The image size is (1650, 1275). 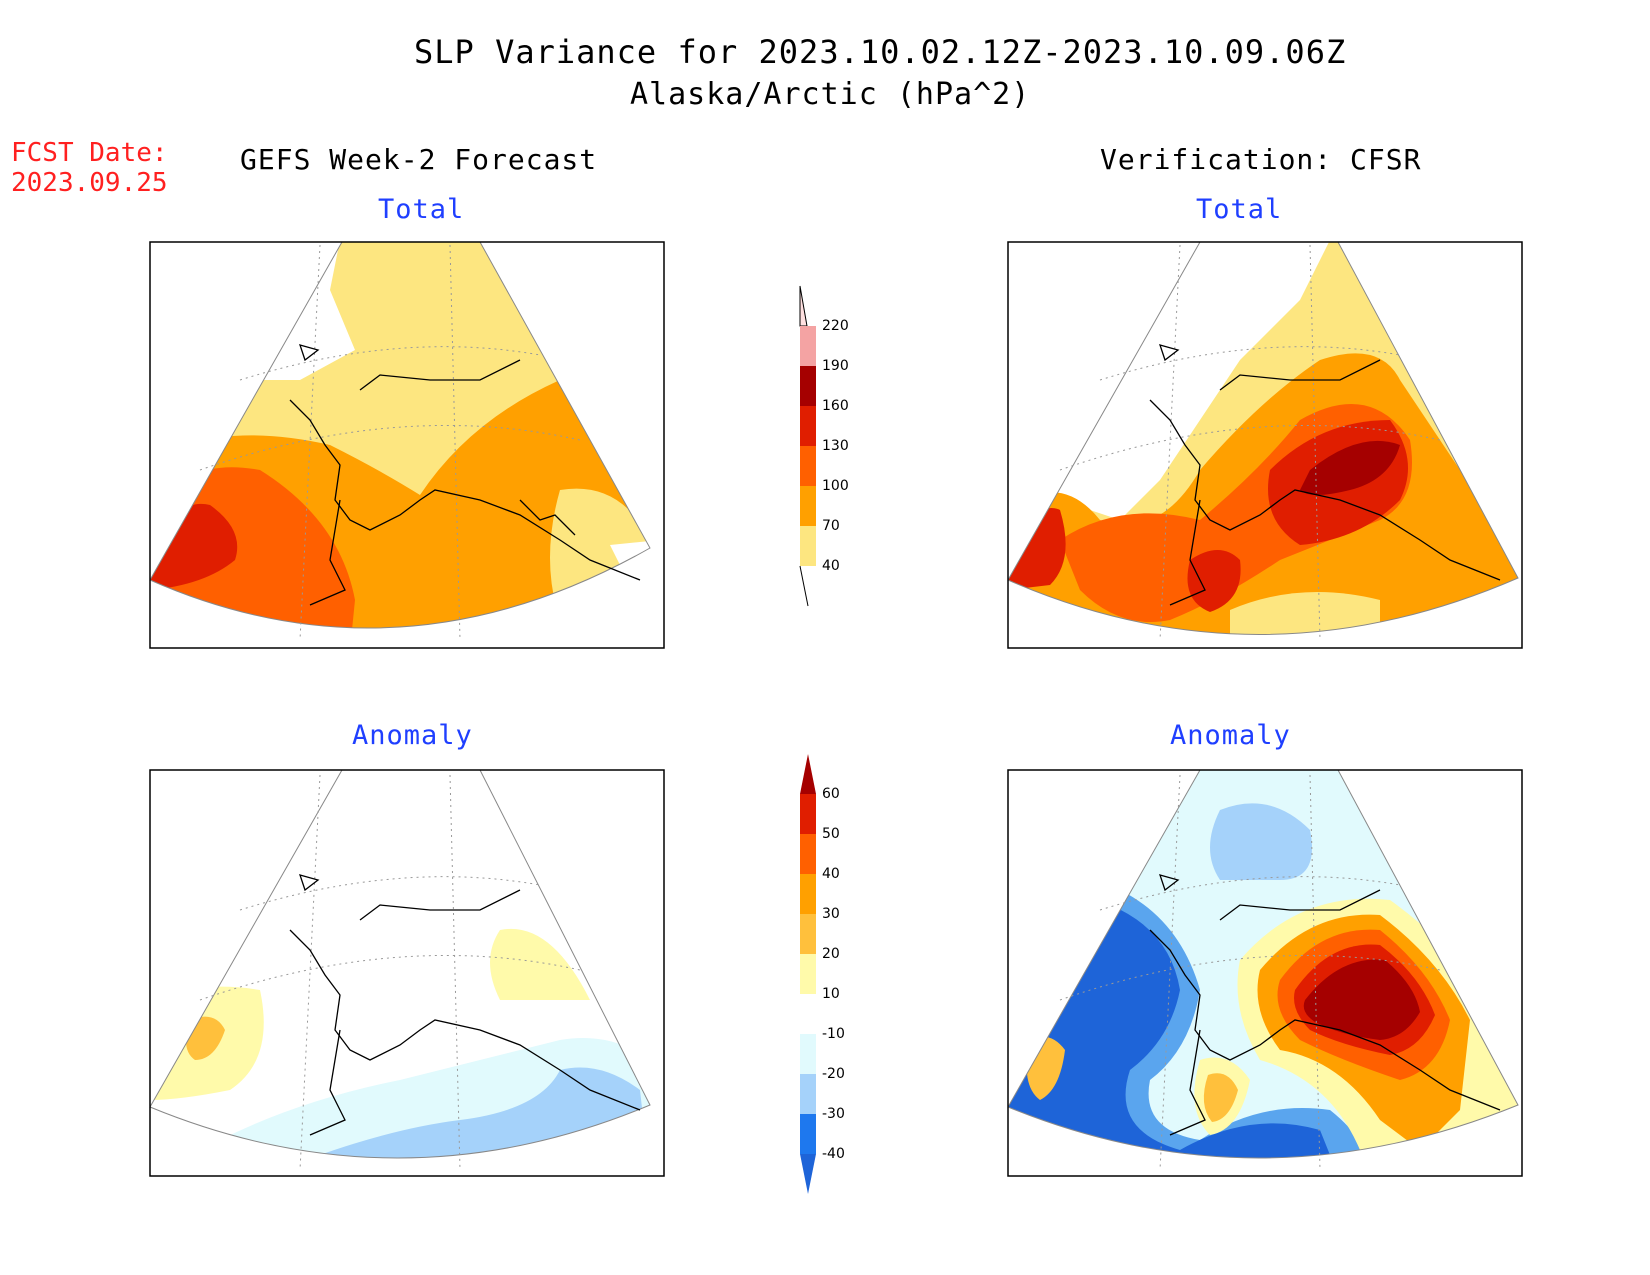 I want to click on colorbar-anomaly-tick: 40, so click(x=831, y=874).